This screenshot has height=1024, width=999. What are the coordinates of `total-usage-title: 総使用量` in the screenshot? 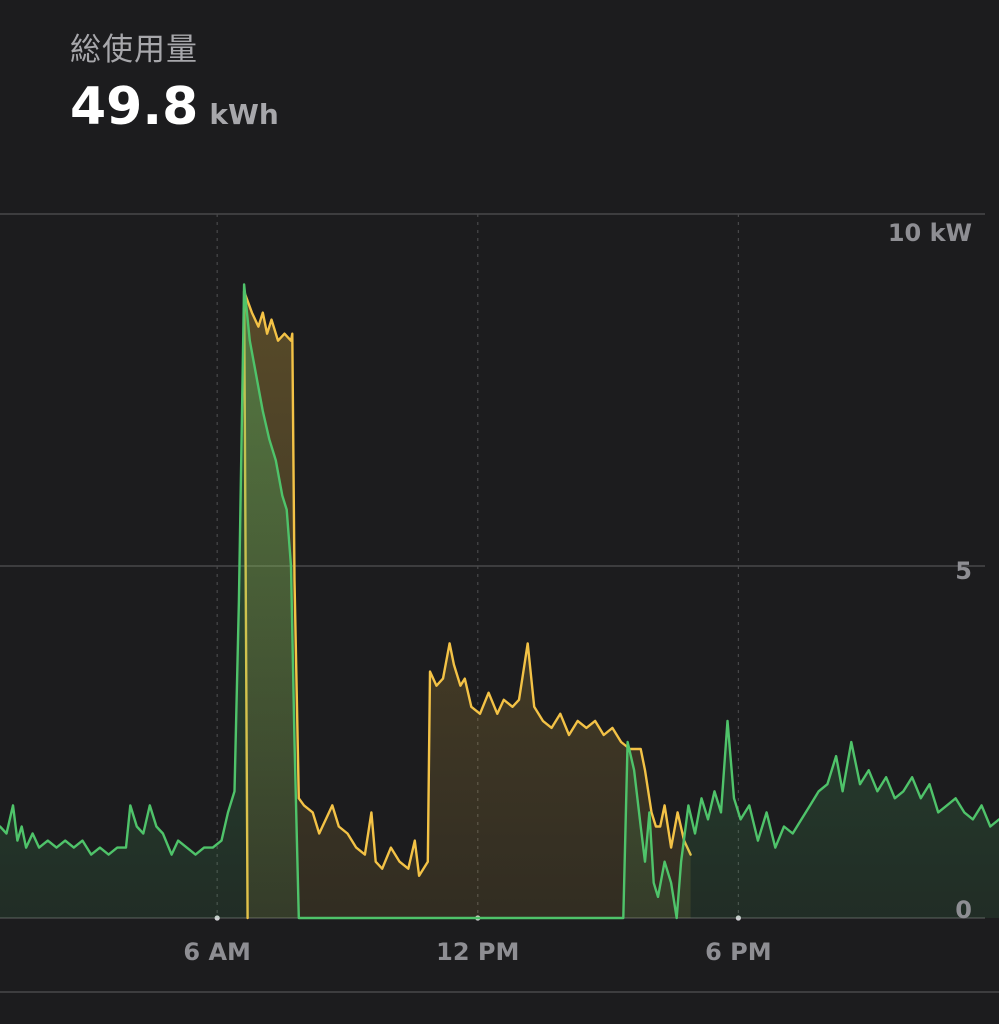 It's located at (134, 50).